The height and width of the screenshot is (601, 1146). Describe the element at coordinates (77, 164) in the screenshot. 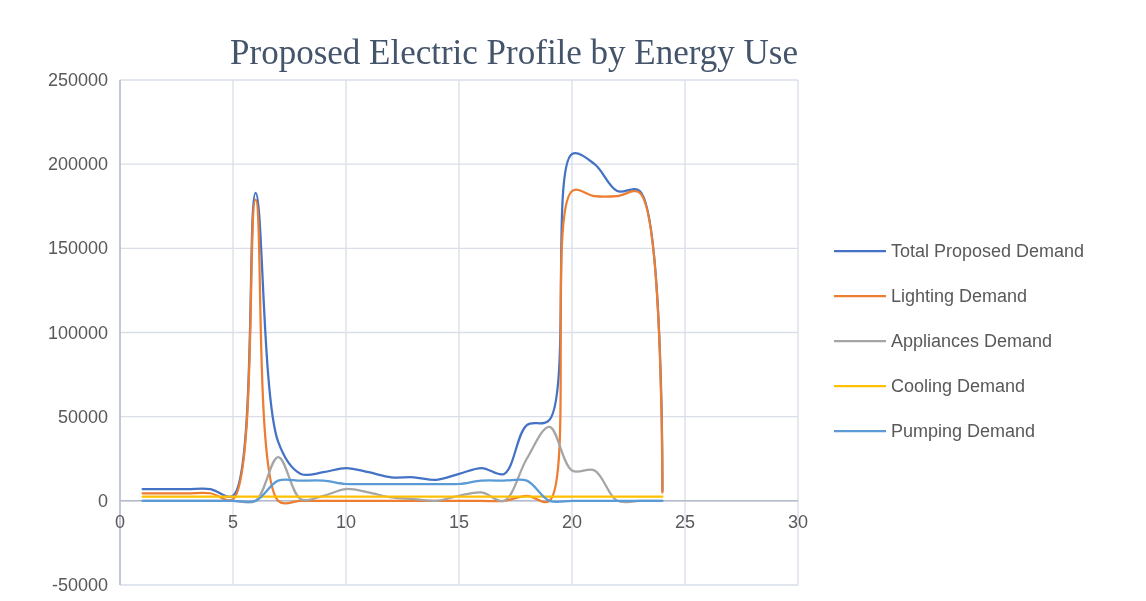

I see `y-tick-label: 200000` at that location.